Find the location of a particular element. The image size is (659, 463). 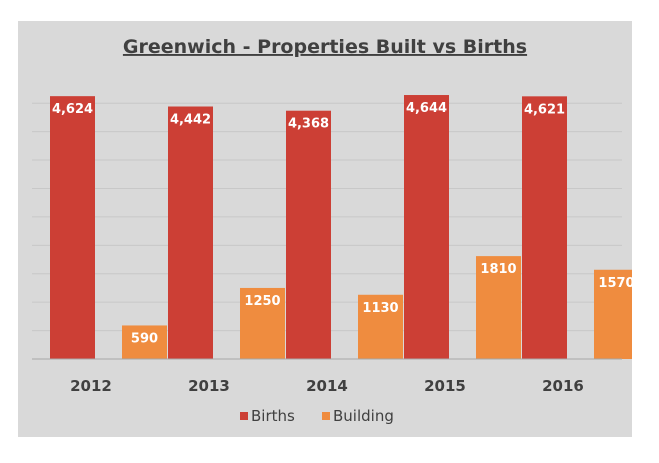

bar-building-2015 is located at coordinates (498, 307).